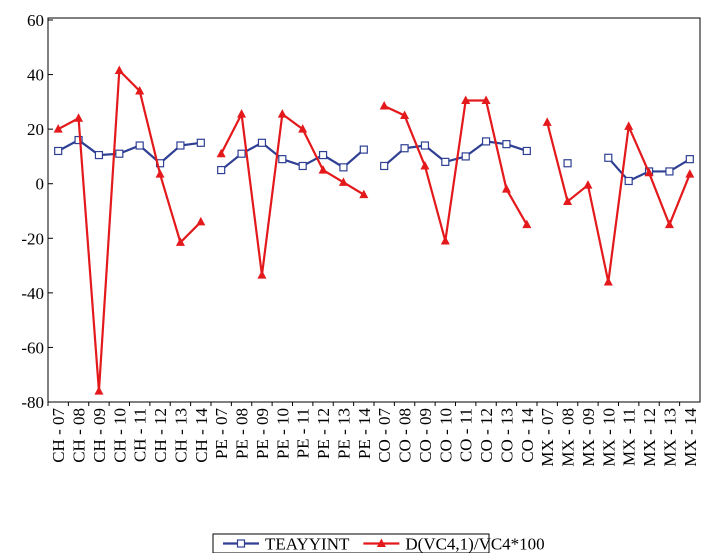 The height and width of the screenshot is (553, 702). Describe the element at coordinates (425, 435) in the screenshot. I see `x-tick-label: CO - 09` at that location.